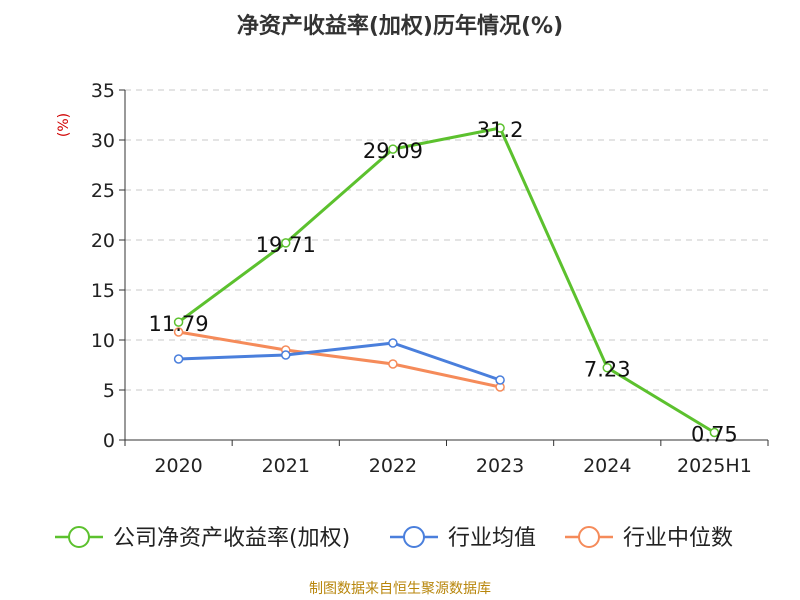  What do you see at coordinates (714, 466) in the screenshot?
I see `x-tick-label: 2025H1` at bounding box center [714, 466].